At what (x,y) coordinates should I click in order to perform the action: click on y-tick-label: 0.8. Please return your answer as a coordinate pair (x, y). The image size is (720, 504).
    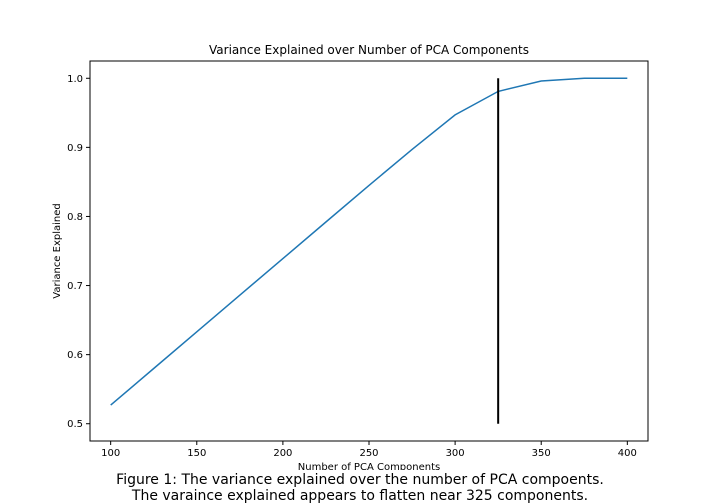
    Looking at the image, I should click on (75, 217).